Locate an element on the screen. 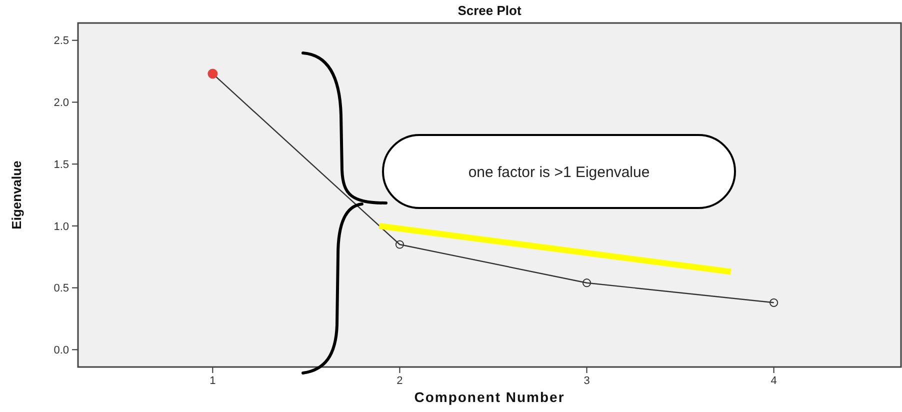 This screenshot has width=902, height=412. x-tick-label: 2 is located at coordinates (399, 381).